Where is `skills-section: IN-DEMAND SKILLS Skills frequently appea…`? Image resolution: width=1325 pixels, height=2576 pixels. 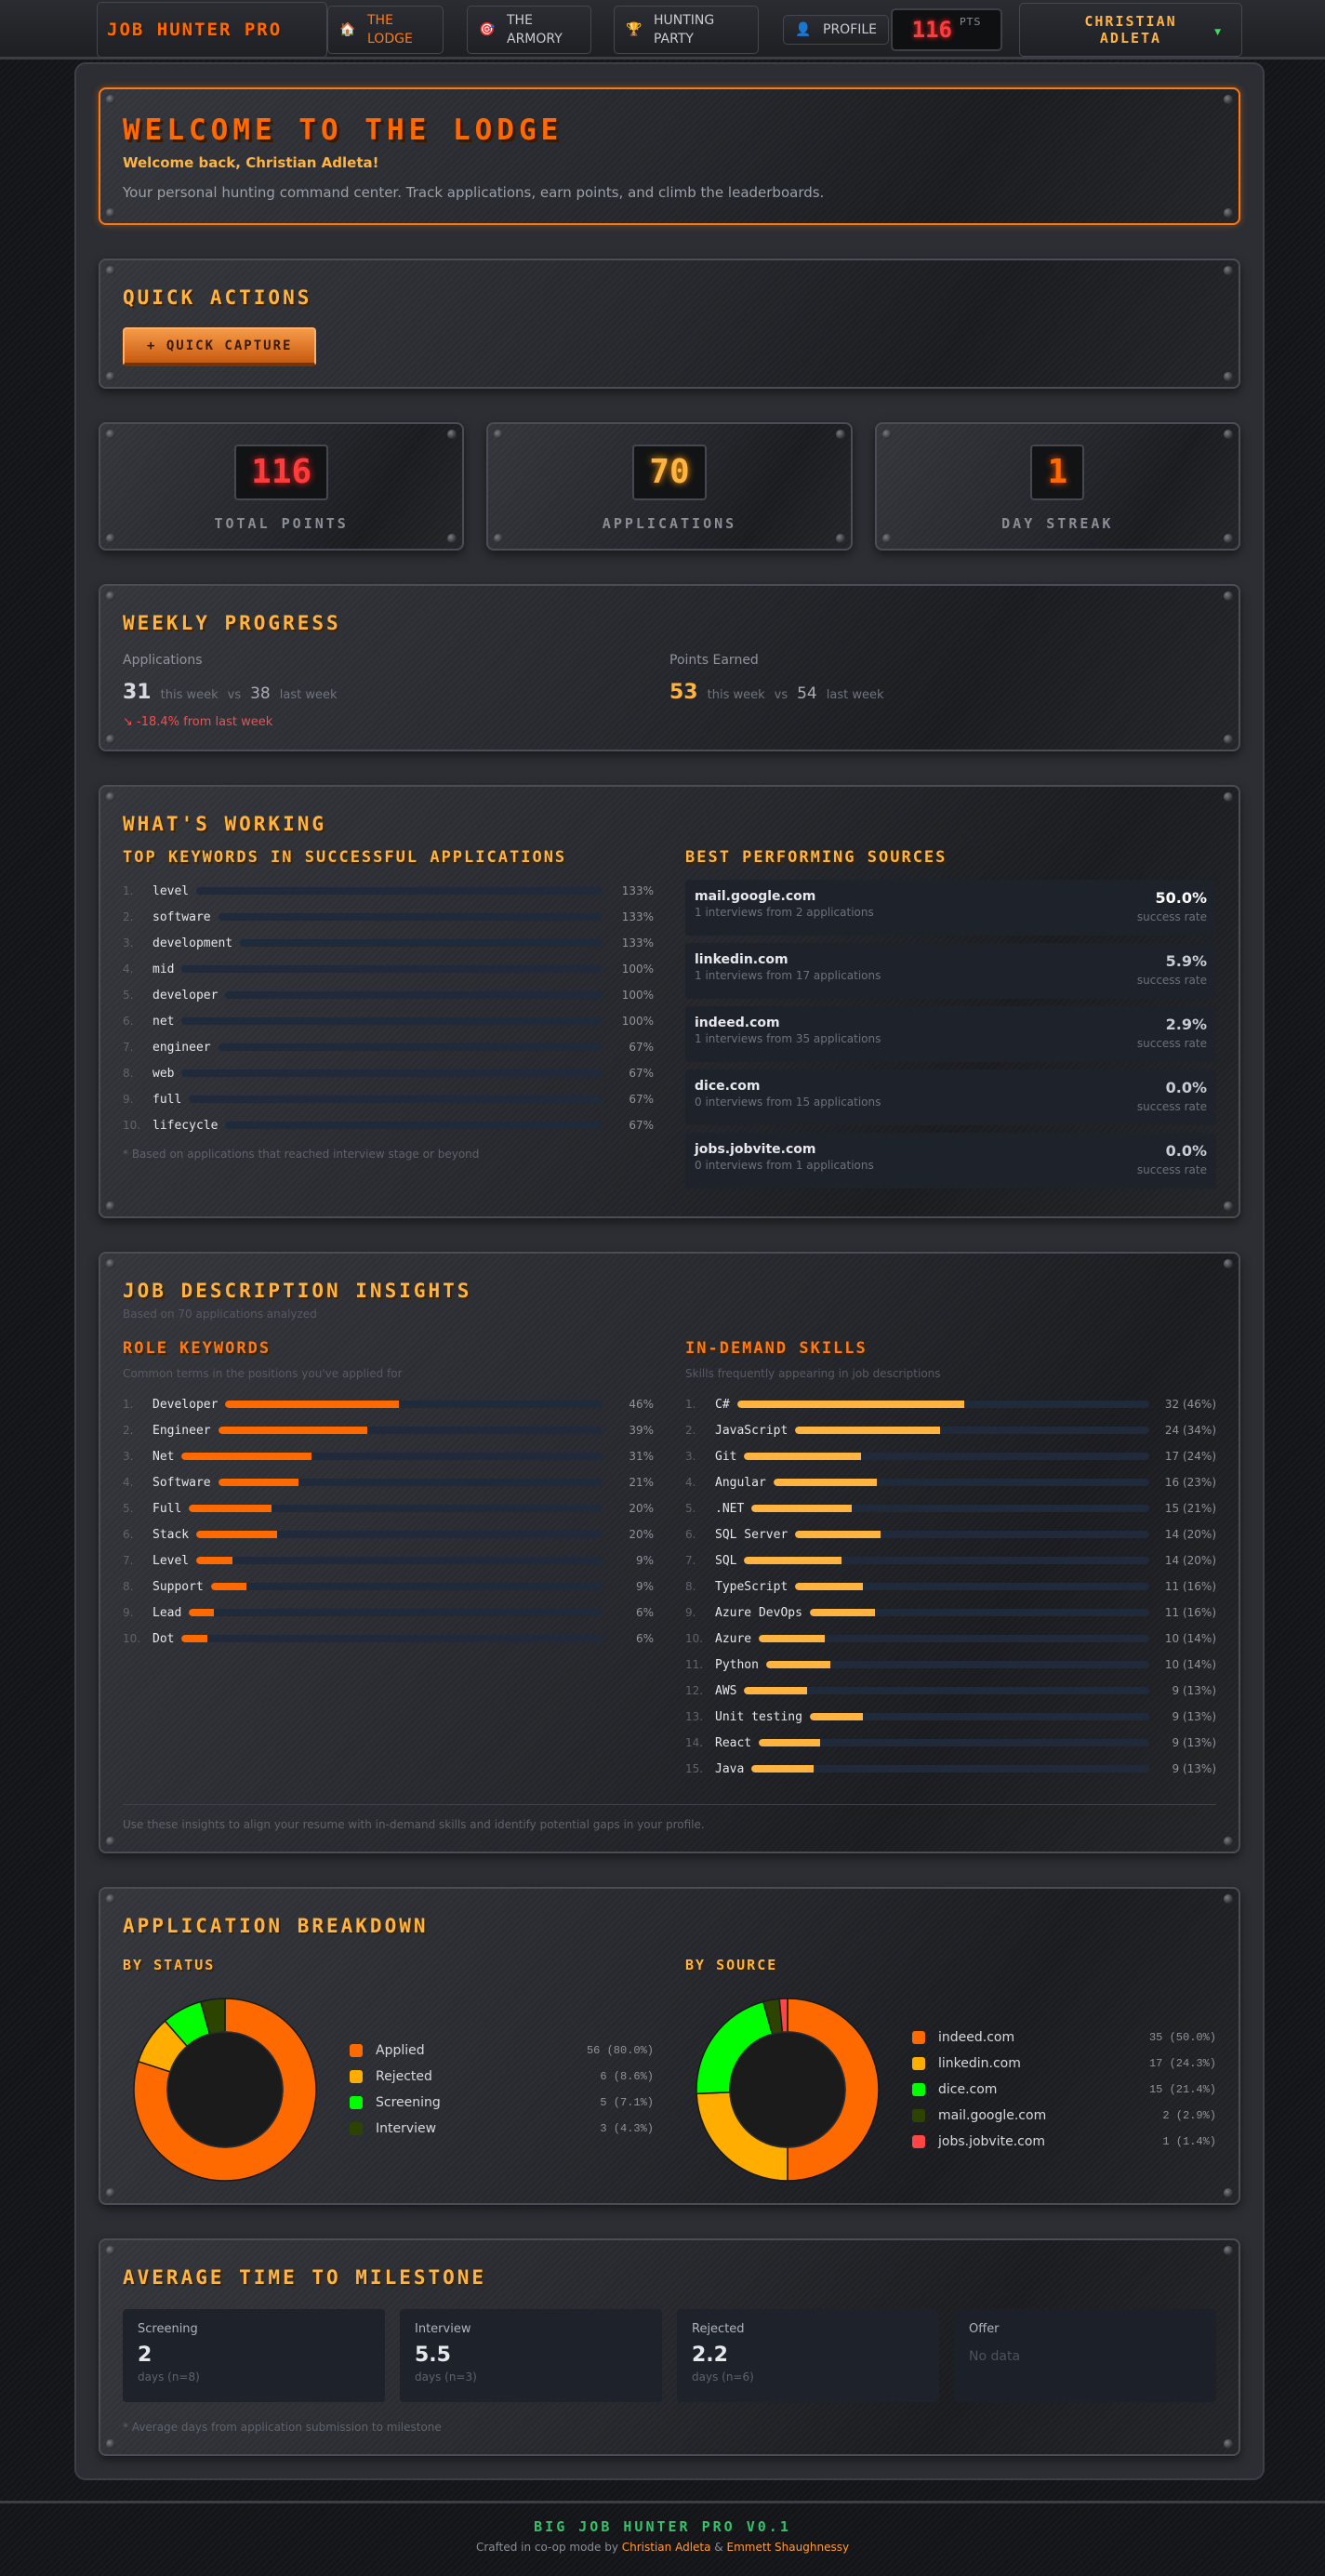 skills-section: IN-DEMAND SKILLS Skills frequently appea… is located at coordinates (950, 1560).